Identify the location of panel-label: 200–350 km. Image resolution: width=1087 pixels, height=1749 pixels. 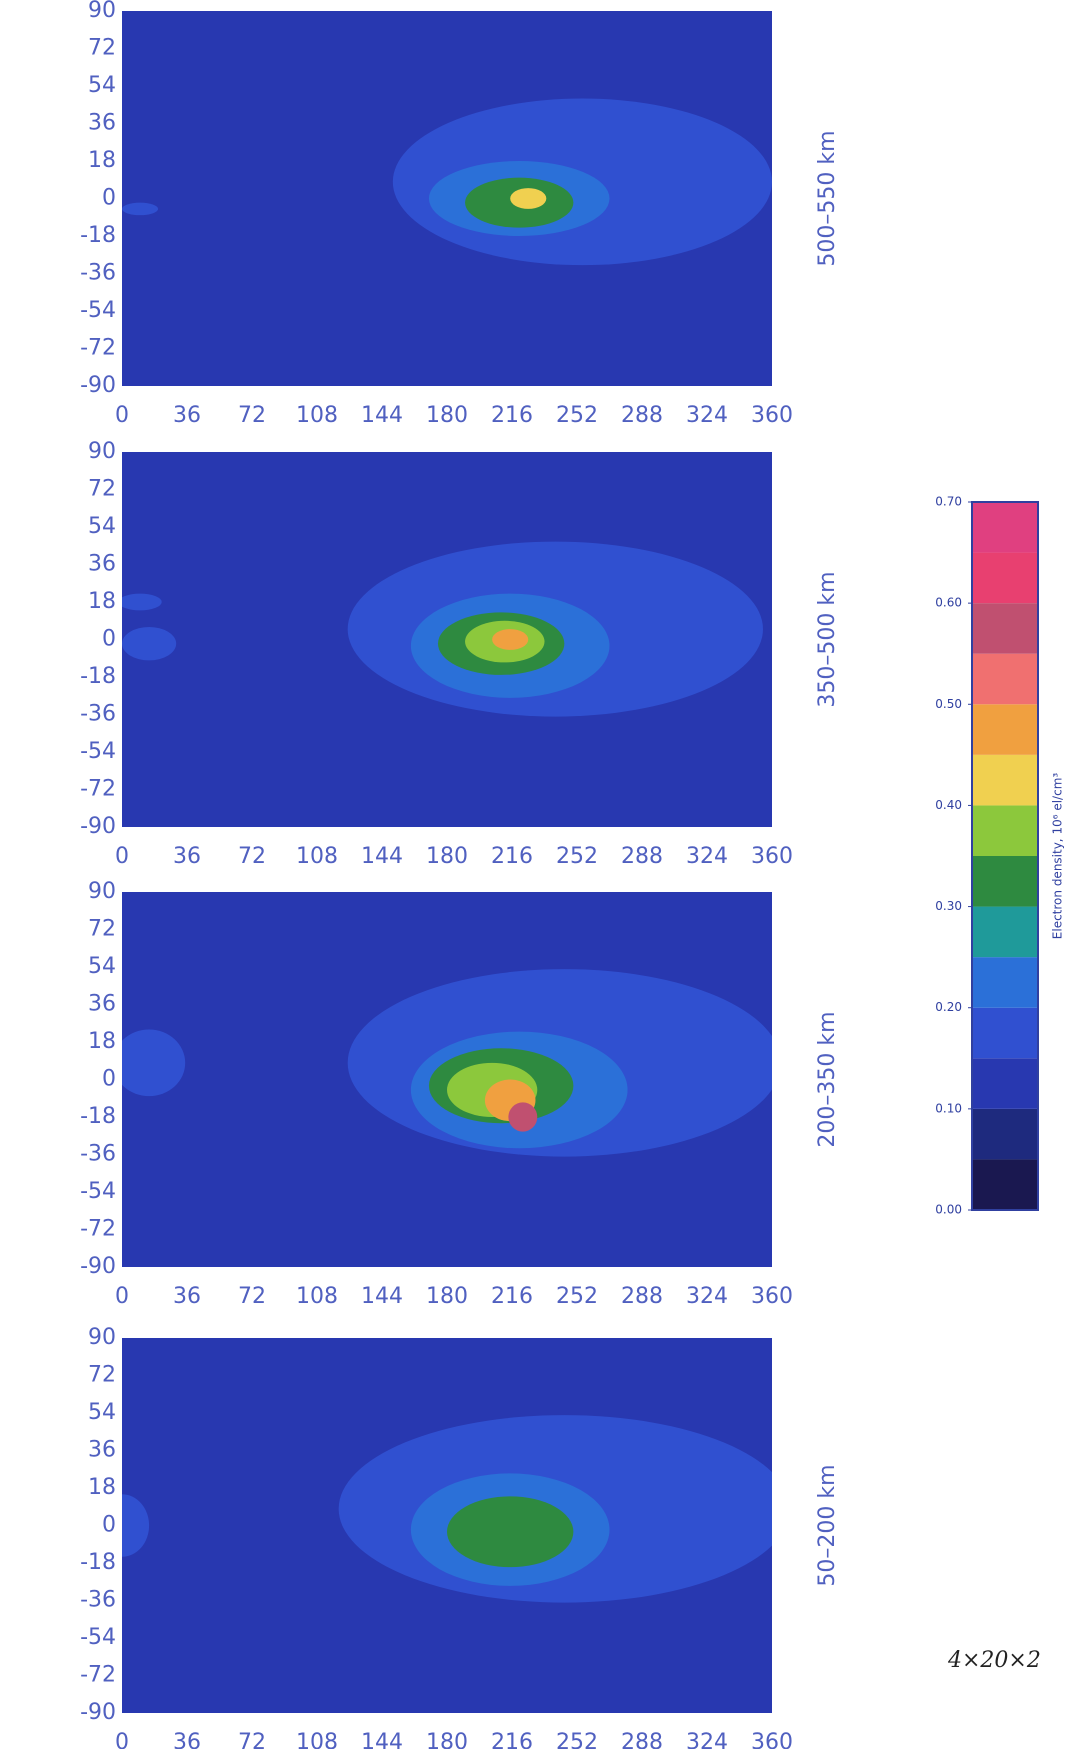
(827, 1079).